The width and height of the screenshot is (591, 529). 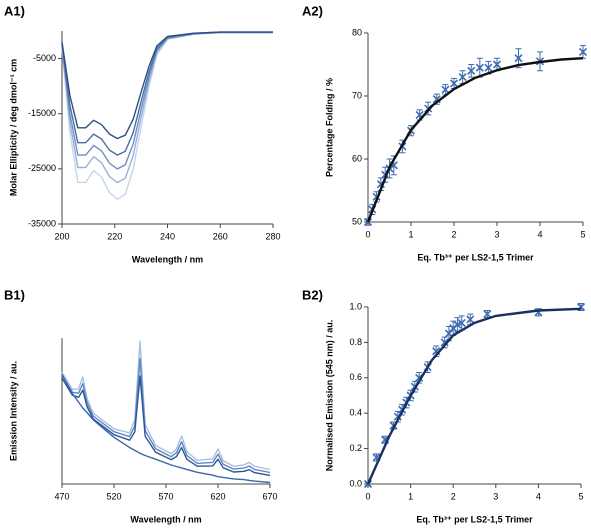 What do you see at coordinates (357, 158) in the screenshot?
I see `y-tick-label: 60` at bounding box center [357, 158].